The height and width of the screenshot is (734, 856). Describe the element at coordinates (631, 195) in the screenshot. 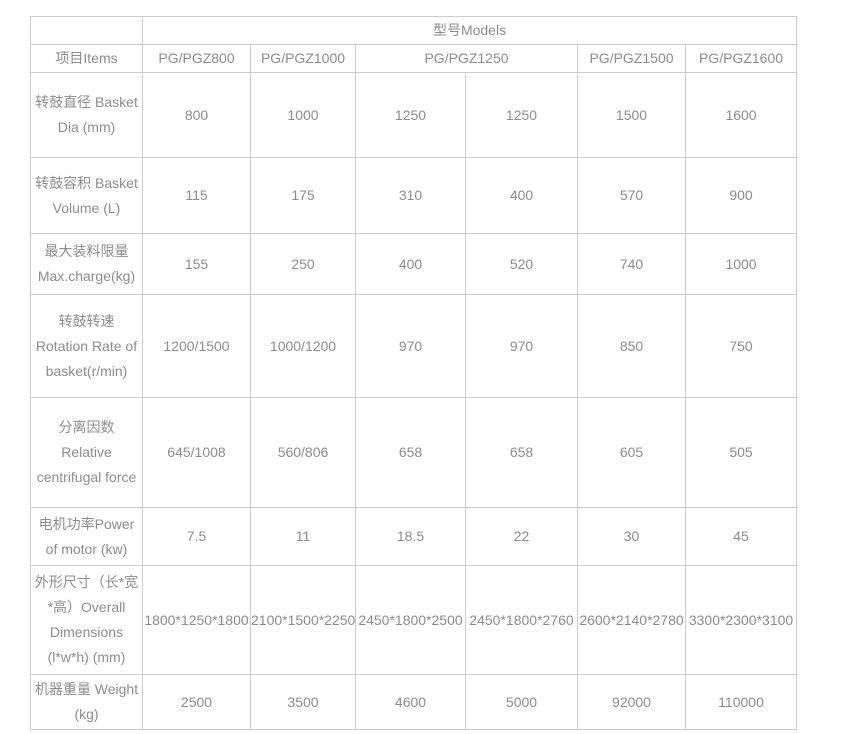

I see `table-cell: 570` at that location.